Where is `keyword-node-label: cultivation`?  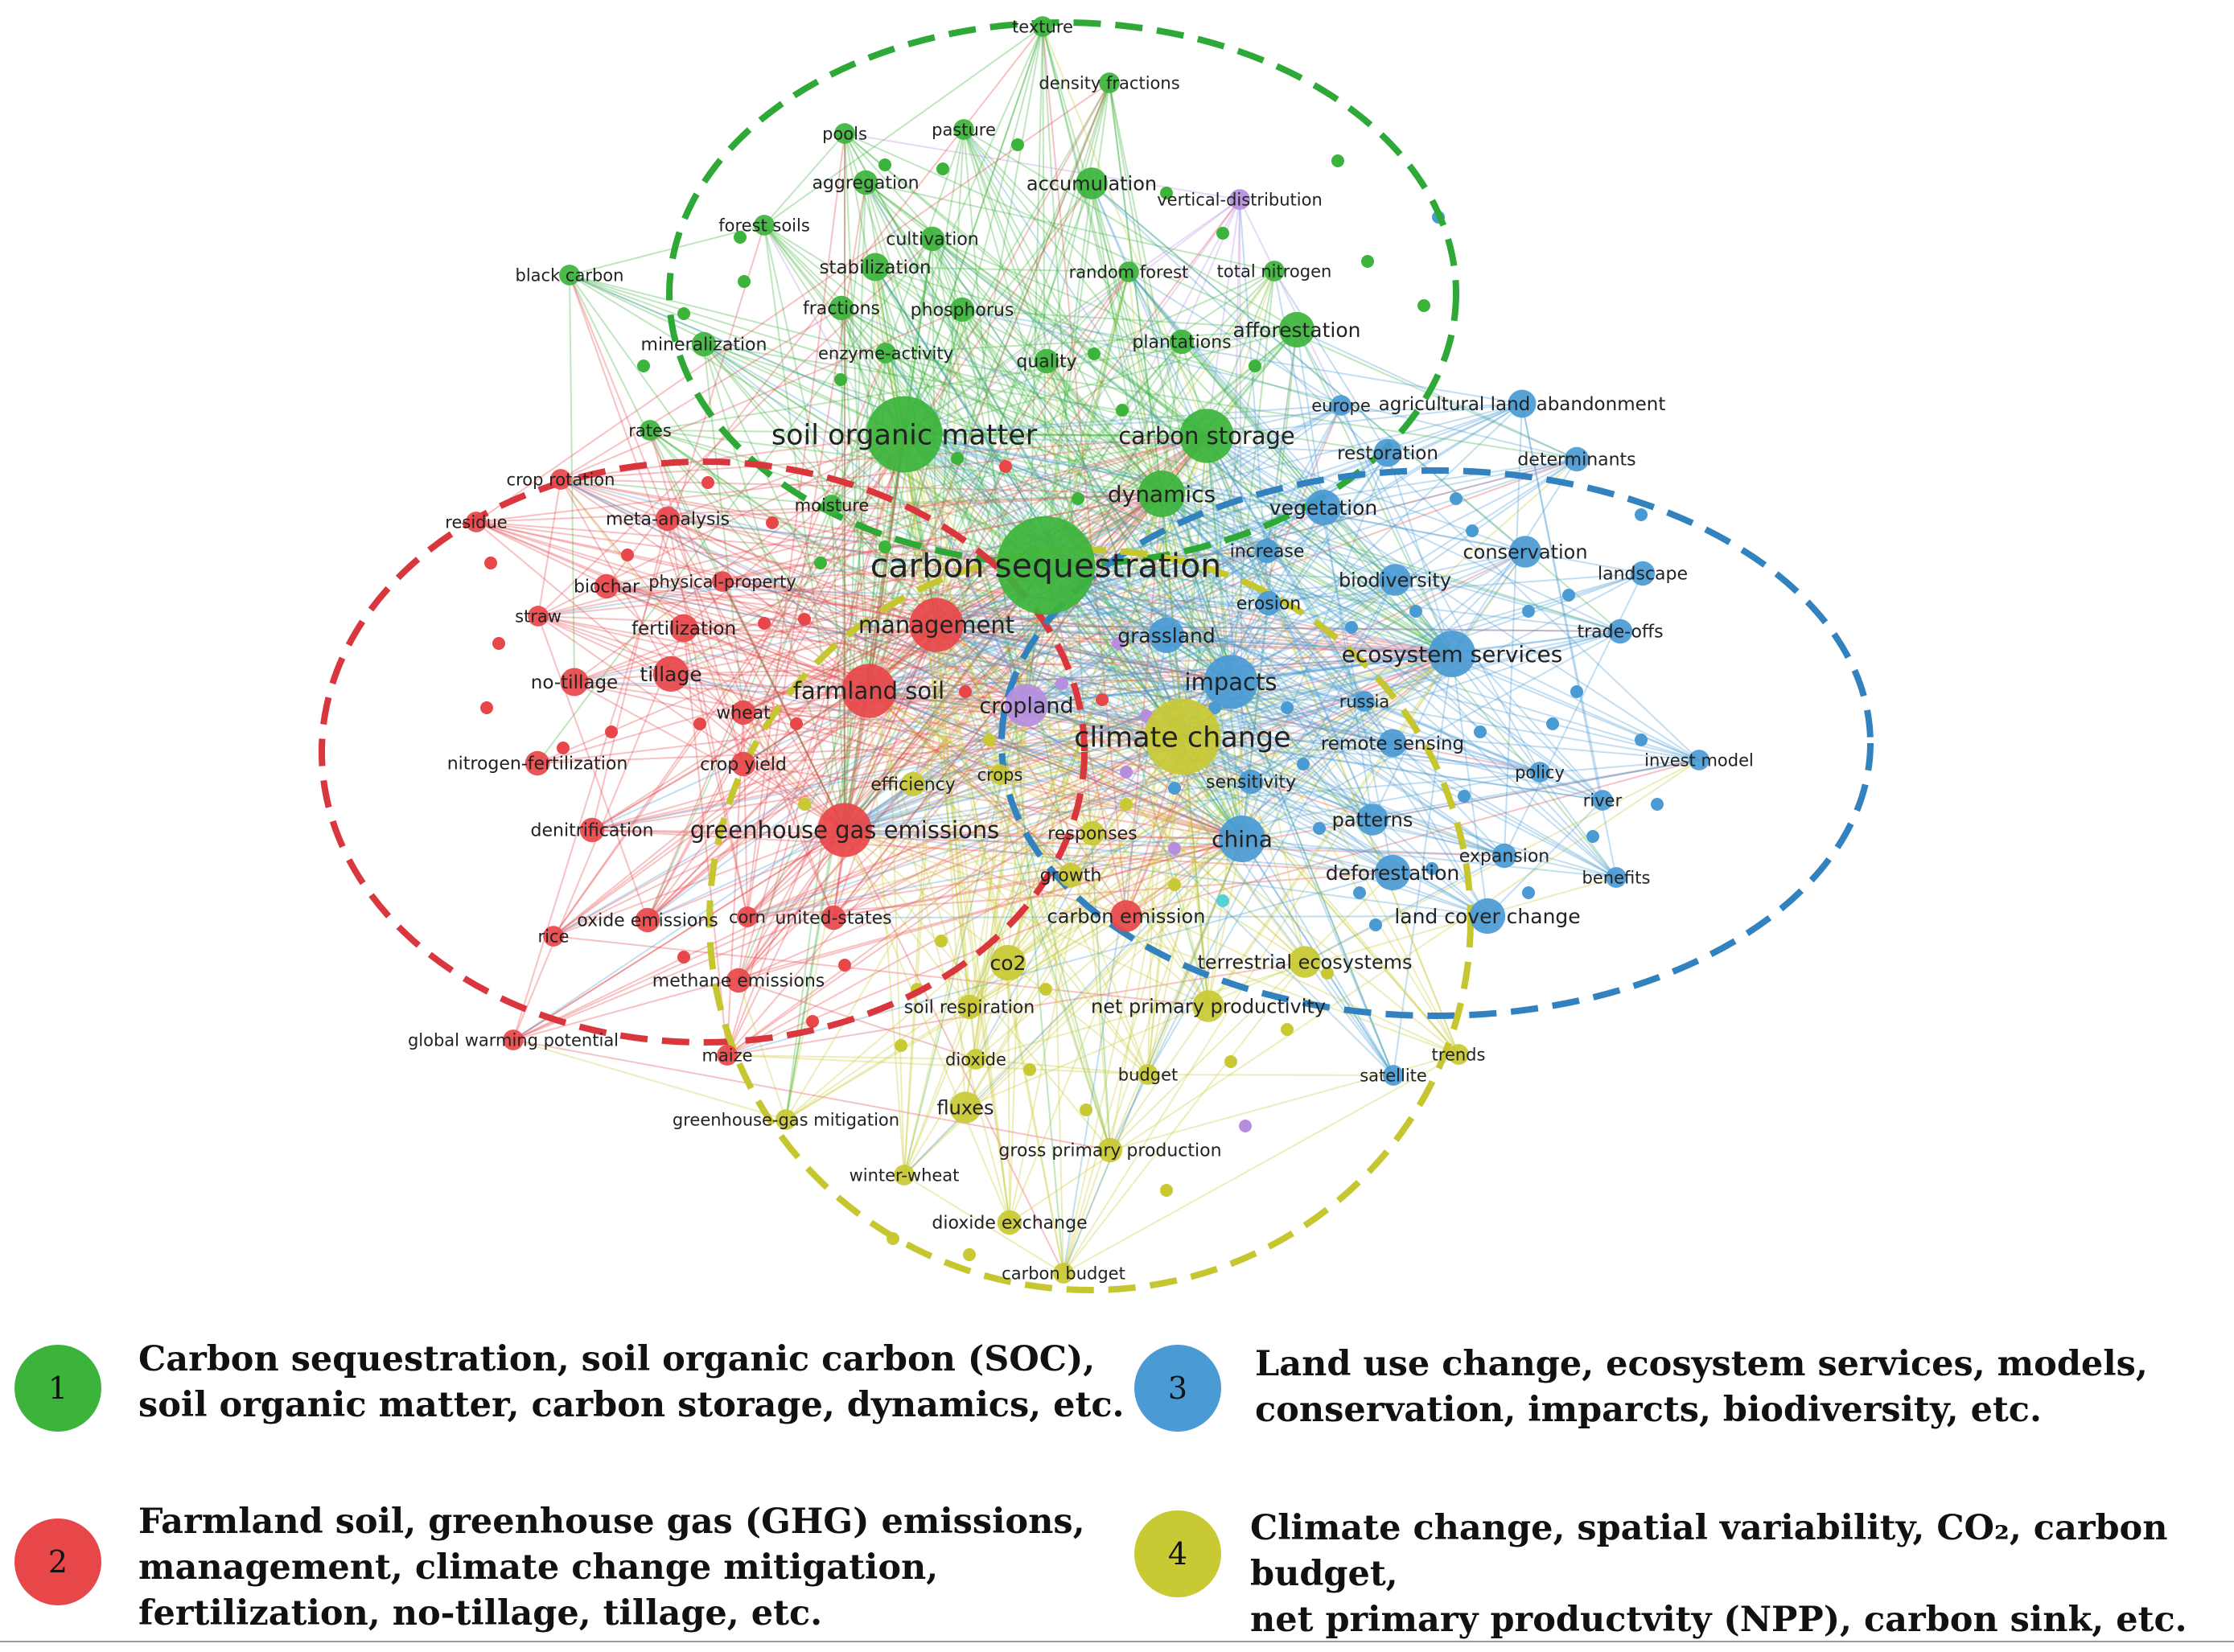 keyword-node-label: cultivation is located at coordinates (933, 240).